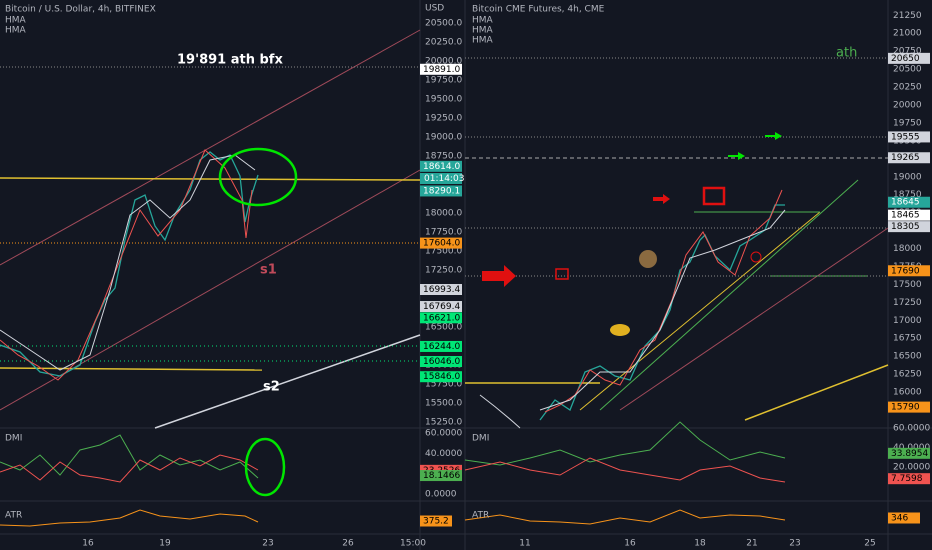 The height and width of the screenshot is (550, 932). I want to click on countdown-tag, so click(441, 178).